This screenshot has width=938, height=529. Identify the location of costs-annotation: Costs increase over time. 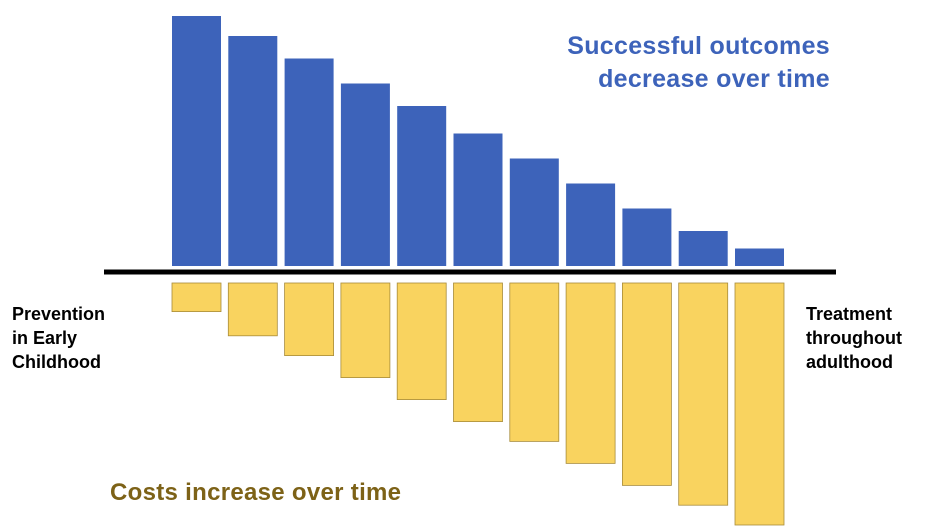
(256, 492).